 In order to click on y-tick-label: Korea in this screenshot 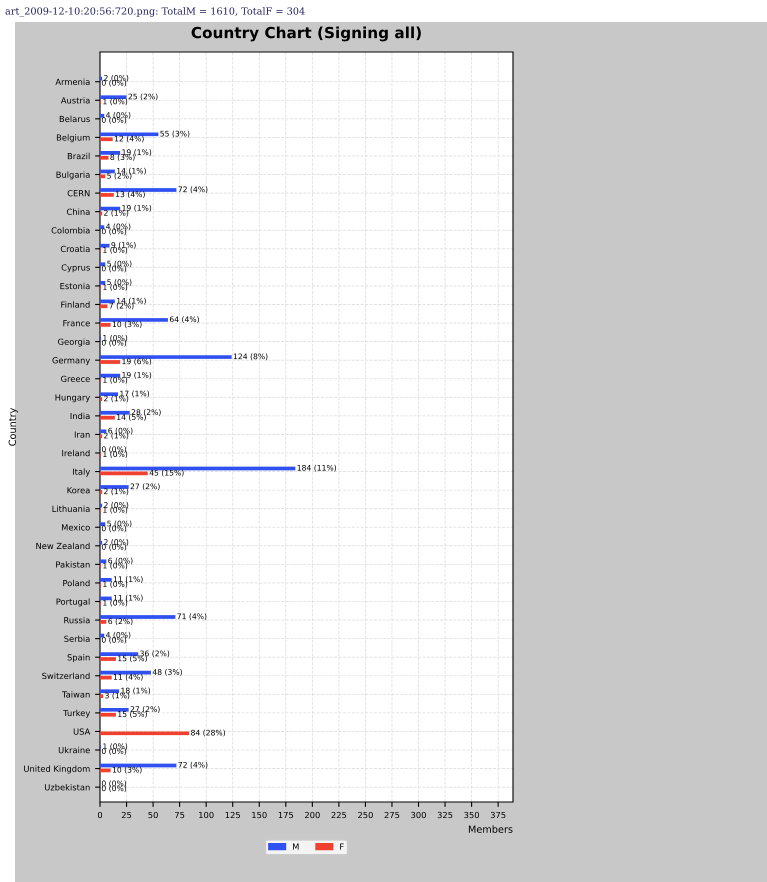, I will do `click(78, 490)`.